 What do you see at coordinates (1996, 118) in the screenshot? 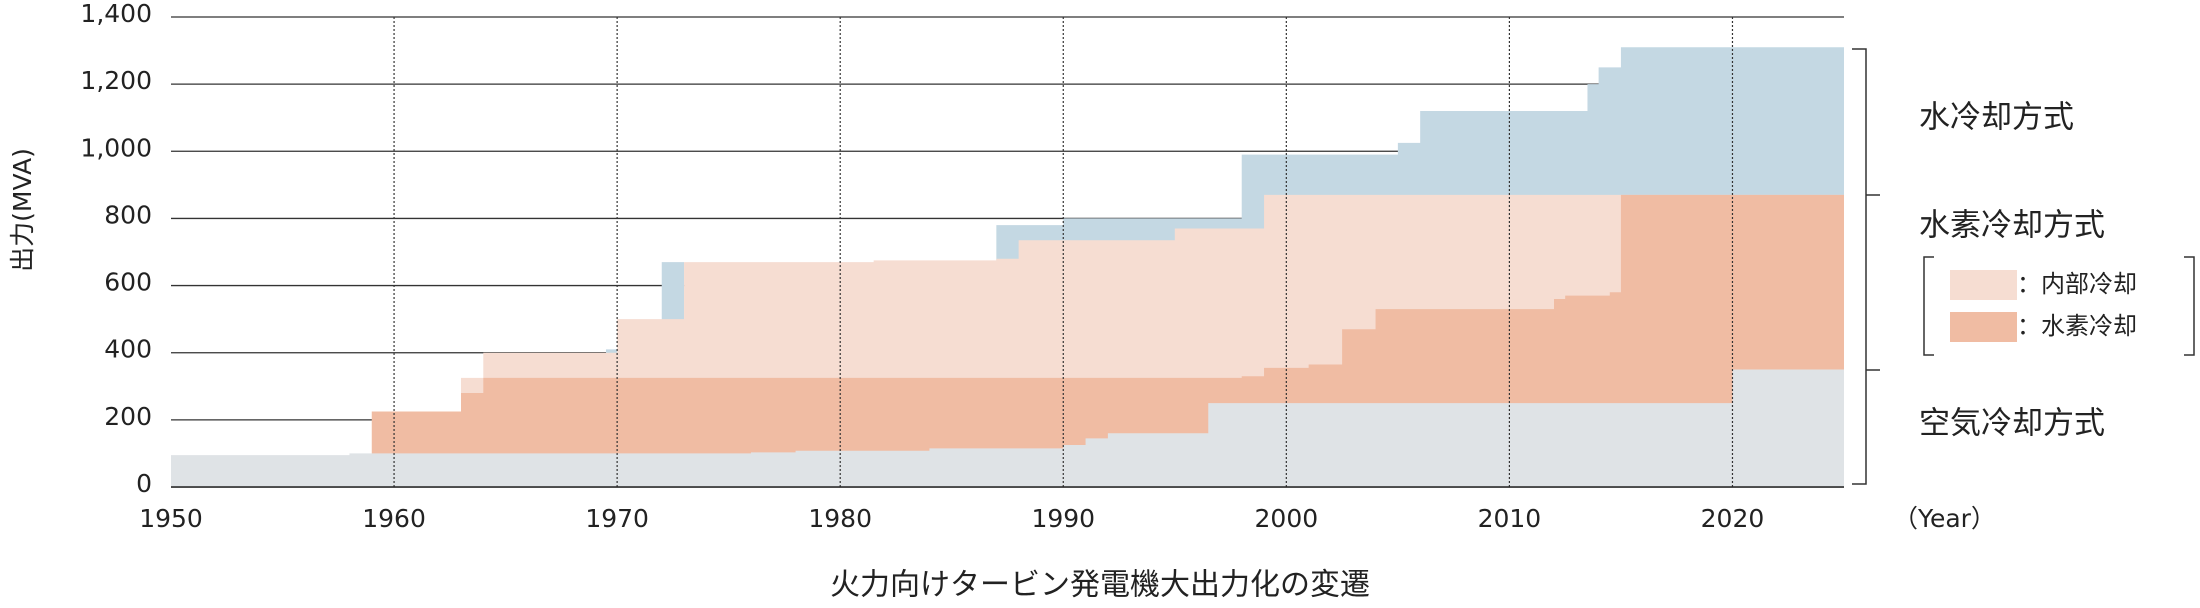
I see `legend-label: 水冷却方式` at bounding box center [1996, 118].